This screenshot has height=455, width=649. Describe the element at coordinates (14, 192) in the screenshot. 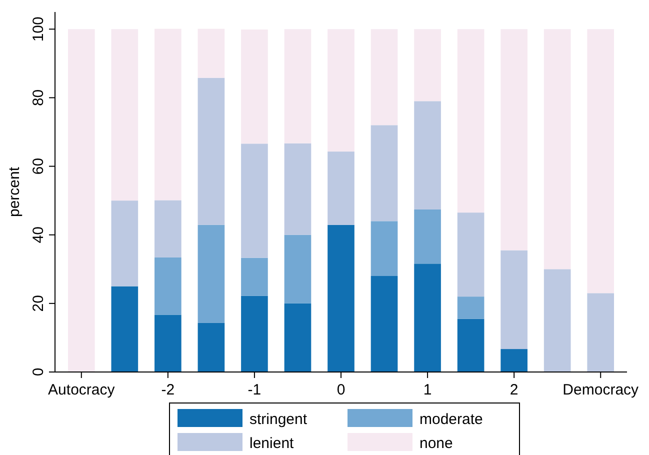

I see `y-axis-title: percent` at that location.